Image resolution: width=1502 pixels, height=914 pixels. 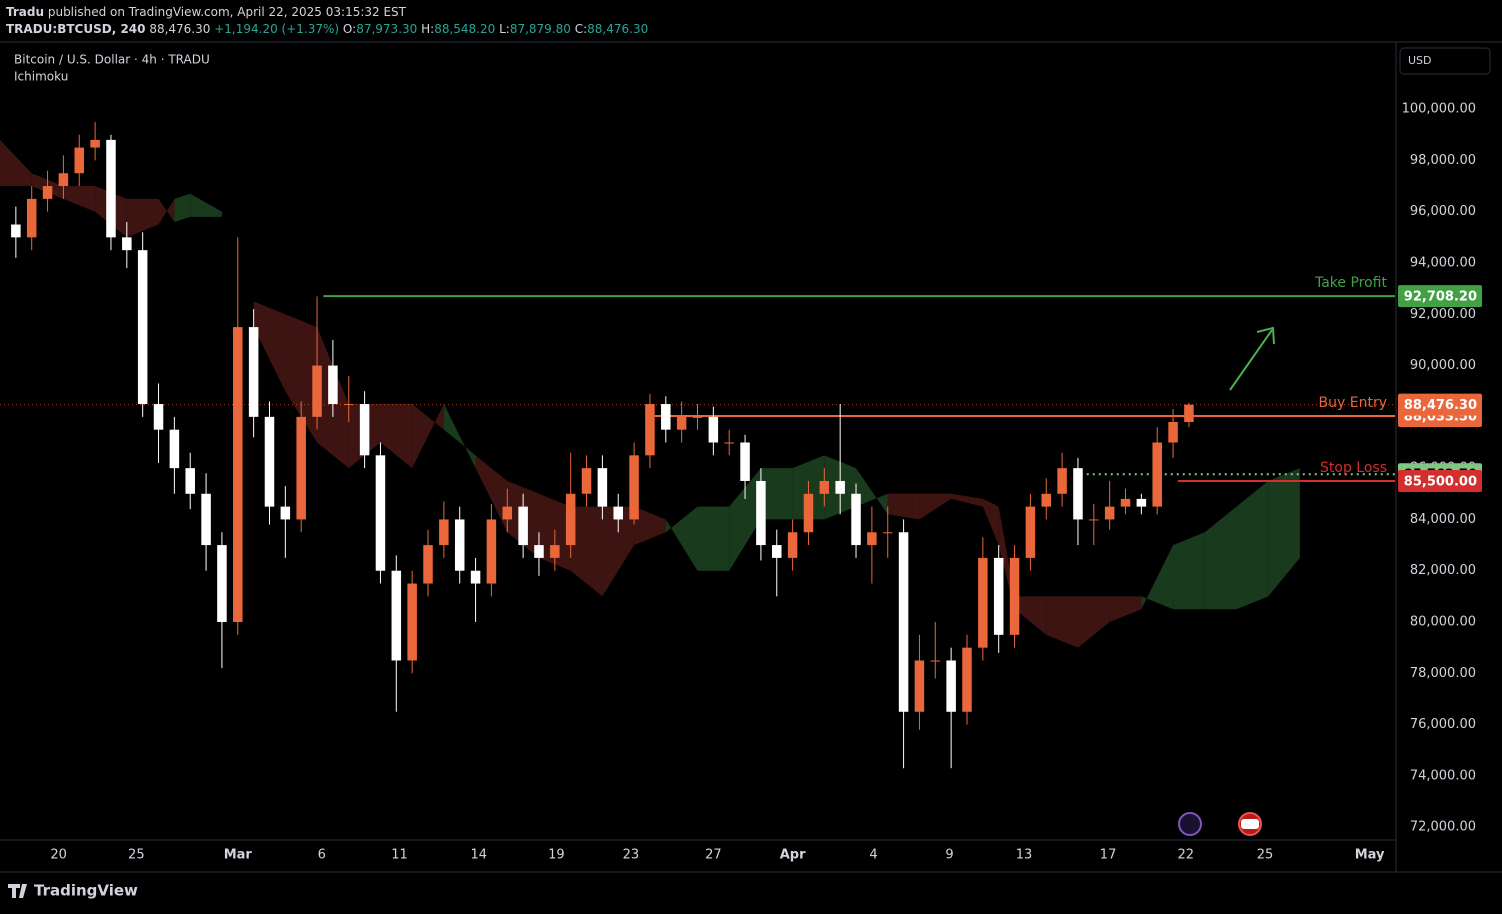 What do you see at coordinates (1443, 519) in the screenshot?
I see `y-tick-label: 84,000.00` at bounding box center [1443, 519].